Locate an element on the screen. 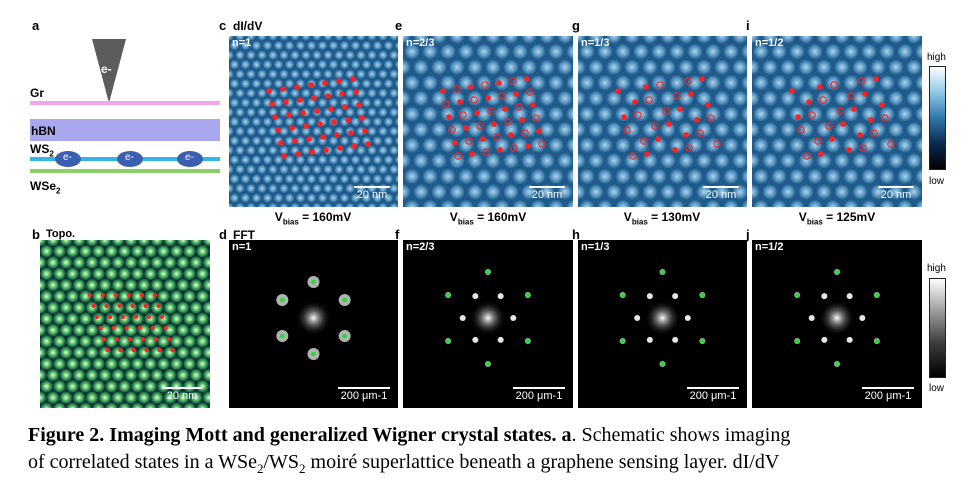 This screenshot has height=489, width=969. didv-scale-bar: 20 nm is located at coordinates (372, 193).